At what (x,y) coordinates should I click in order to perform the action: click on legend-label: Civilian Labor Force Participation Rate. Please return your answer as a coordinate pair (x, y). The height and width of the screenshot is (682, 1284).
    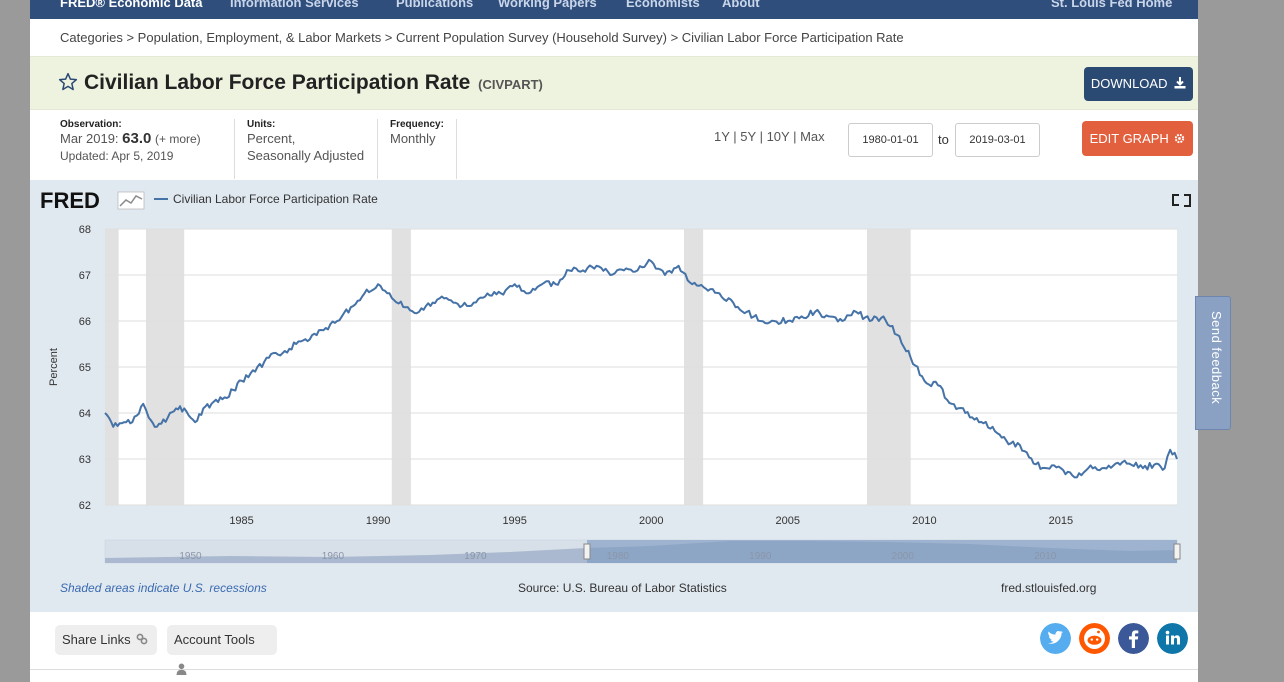
    Looking at the image, I should click on (275, 199).